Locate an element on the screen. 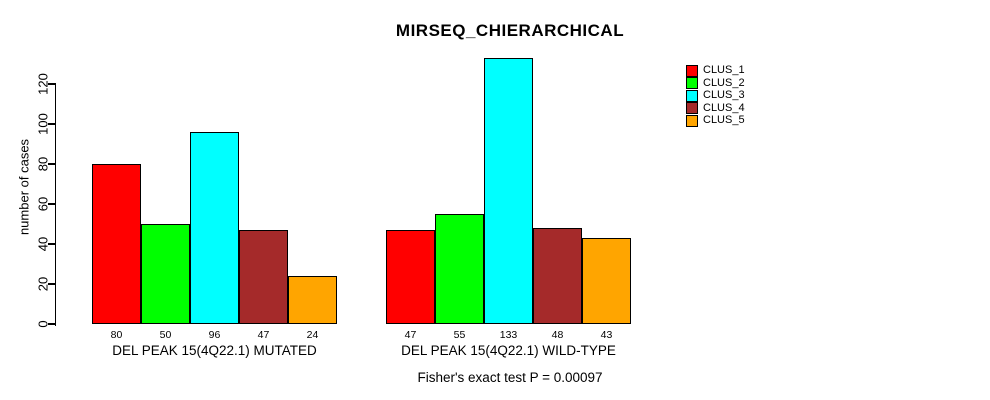 This screenshot has height=400, width=990. legend-label: CLUS_2 is located at coordinates (724, 82).